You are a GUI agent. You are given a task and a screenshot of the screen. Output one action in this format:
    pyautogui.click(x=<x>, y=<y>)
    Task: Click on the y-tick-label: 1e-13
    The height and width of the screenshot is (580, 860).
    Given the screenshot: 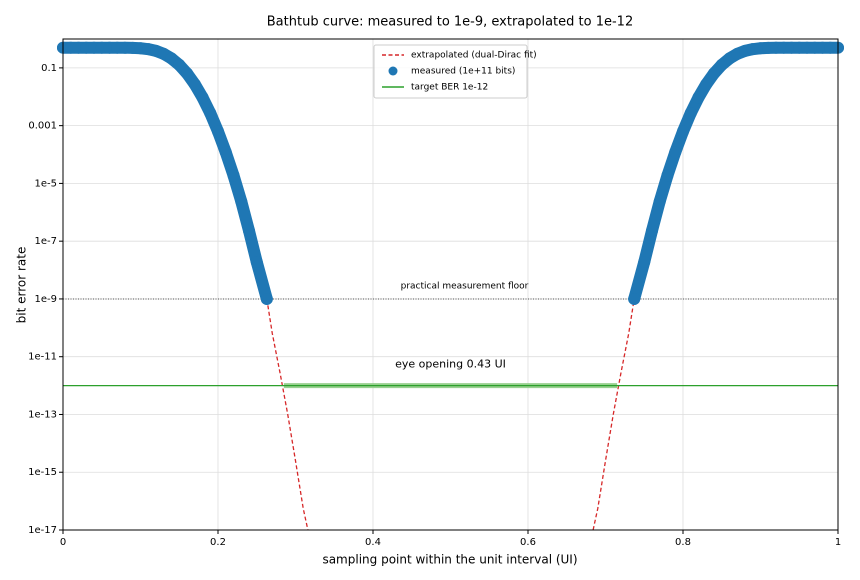 What is the action you would take?
    pyautogui.click(x=42, y=414)
    